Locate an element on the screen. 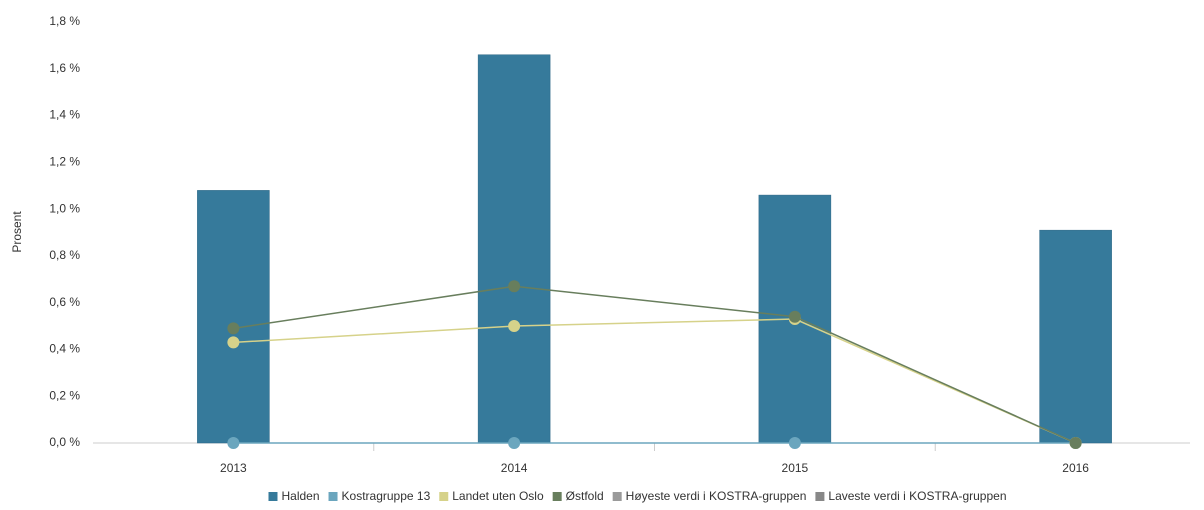 Image resolution: width=1204 pixels, height=510 pixels. y-tick-label: 0,8 % is located at coordinates (64, 255).